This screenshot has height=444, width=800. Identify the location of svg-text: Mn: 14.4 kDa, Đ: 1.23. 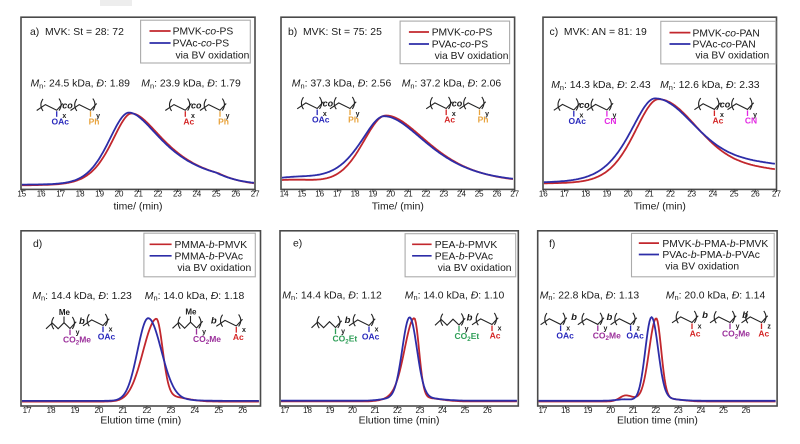
(82, 297).